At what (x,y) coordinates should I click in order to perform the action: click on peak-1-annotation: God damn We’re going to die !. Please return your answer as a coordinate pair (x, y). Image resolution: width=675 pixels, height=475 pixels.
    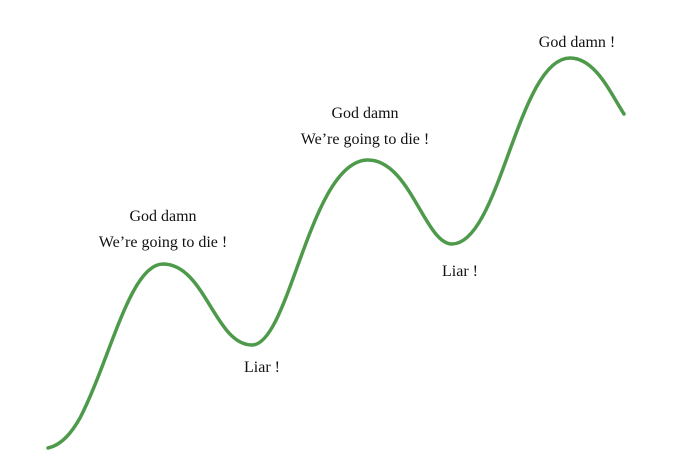
    Looking at the image, I should click on (163, 230).